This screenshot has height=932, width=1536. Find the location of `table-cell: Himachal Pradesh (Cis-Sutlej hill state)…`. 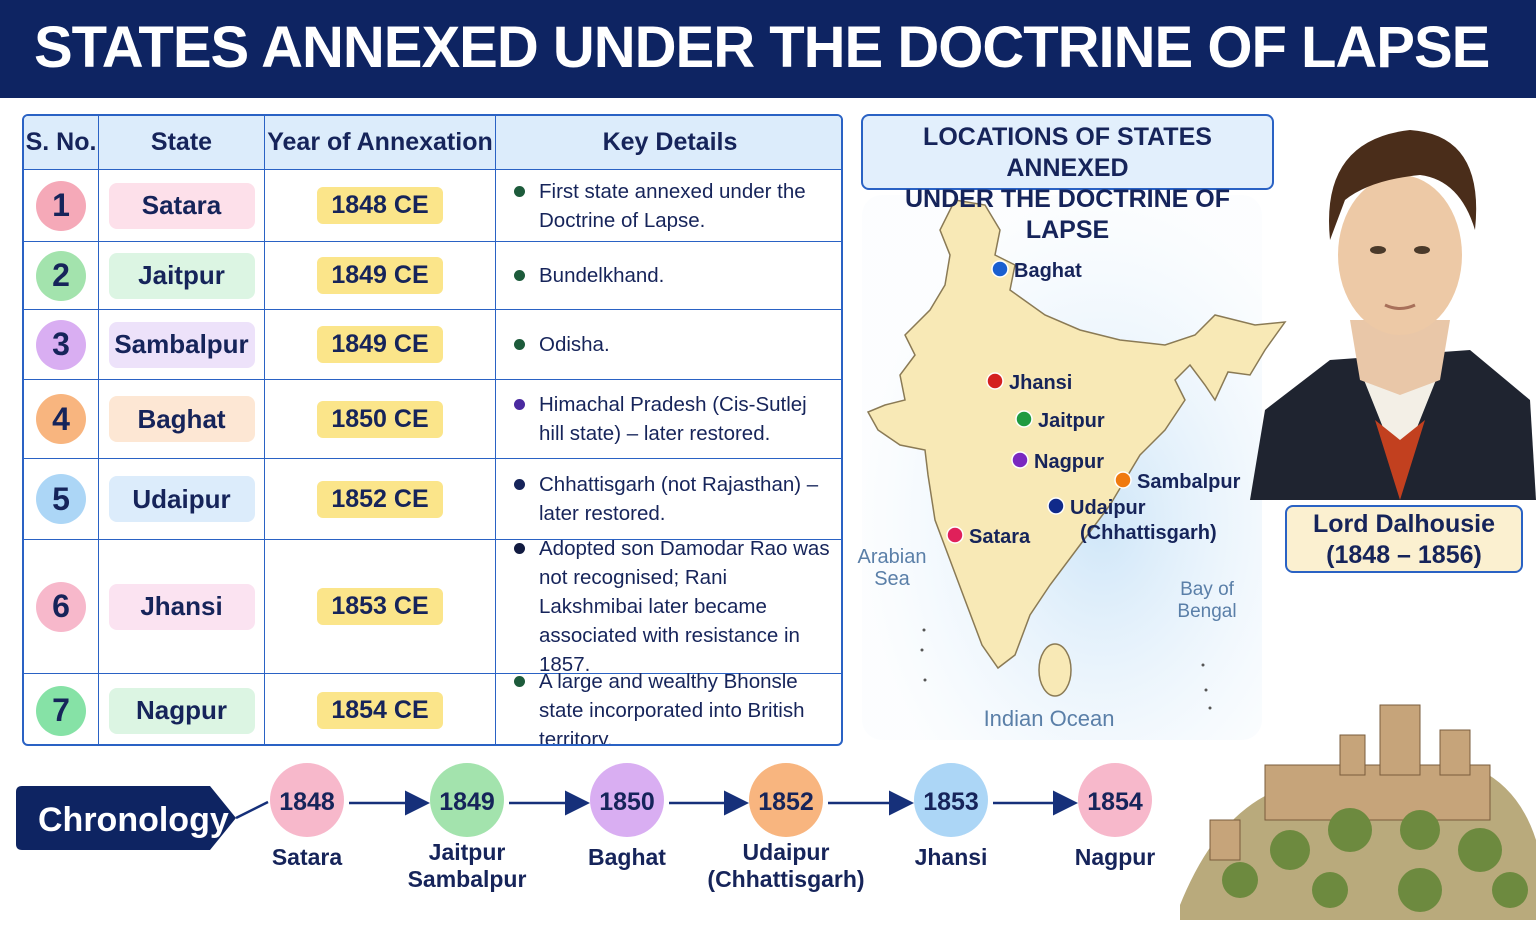

table-cell: Himachal Pradesh (Cis-Sutlej hill state)… is located at coordinates (668, 419).